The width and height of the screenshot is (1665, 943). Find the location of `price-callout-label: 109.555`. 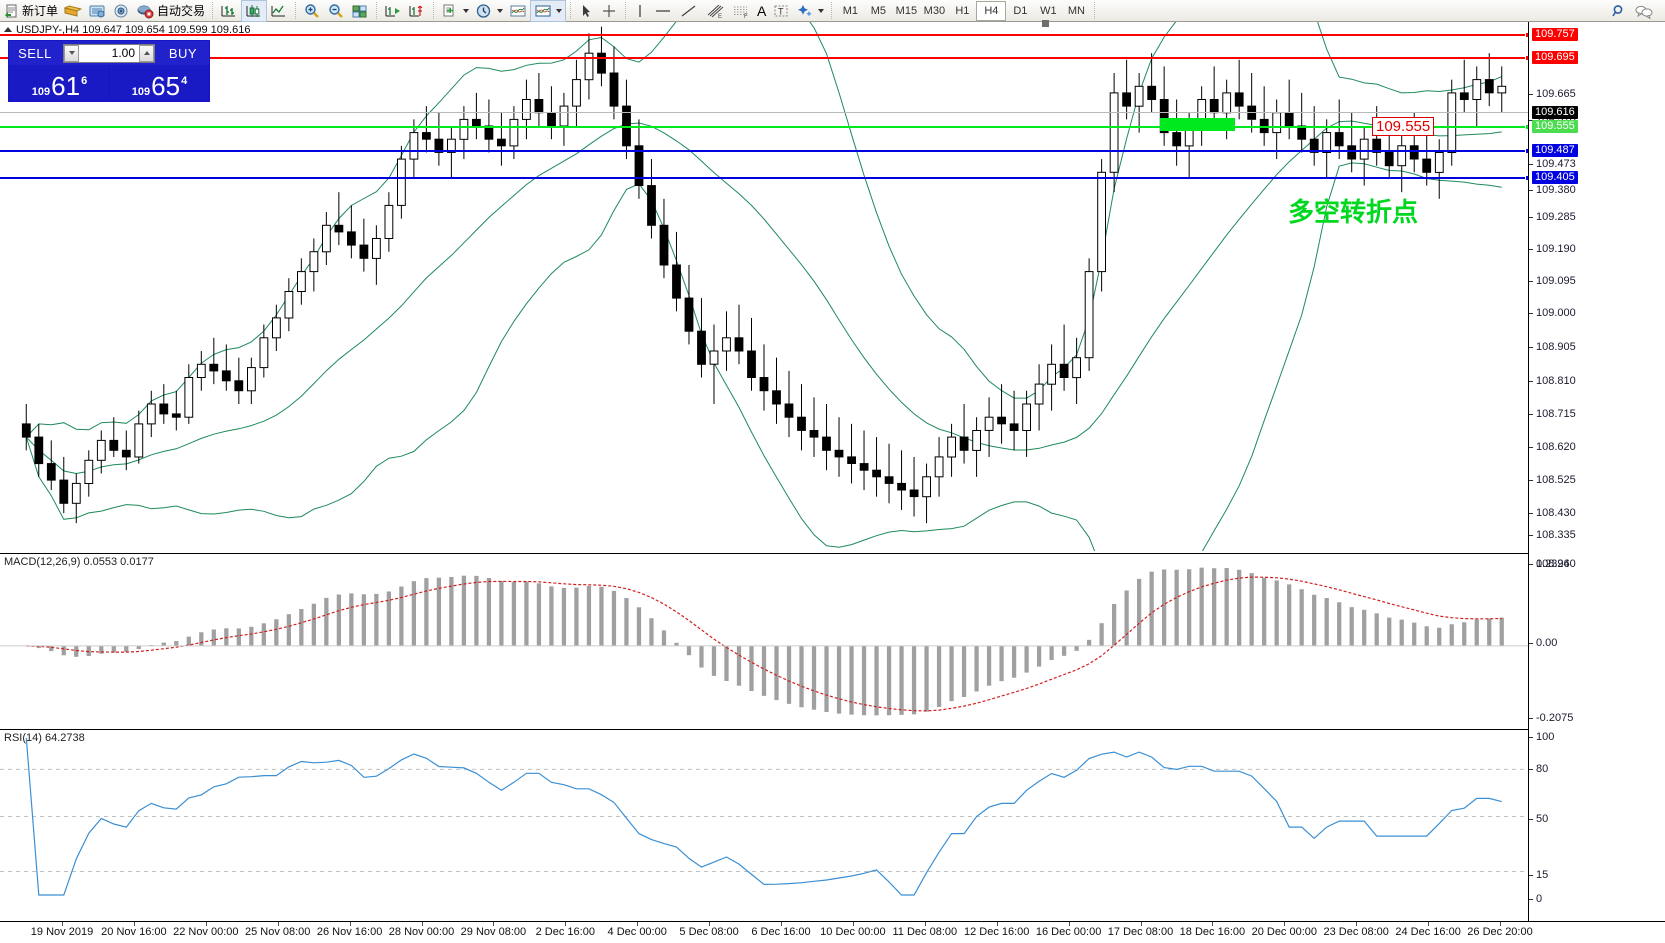

price-callout-label: 109.555 is located at coordinates (1403, 126).